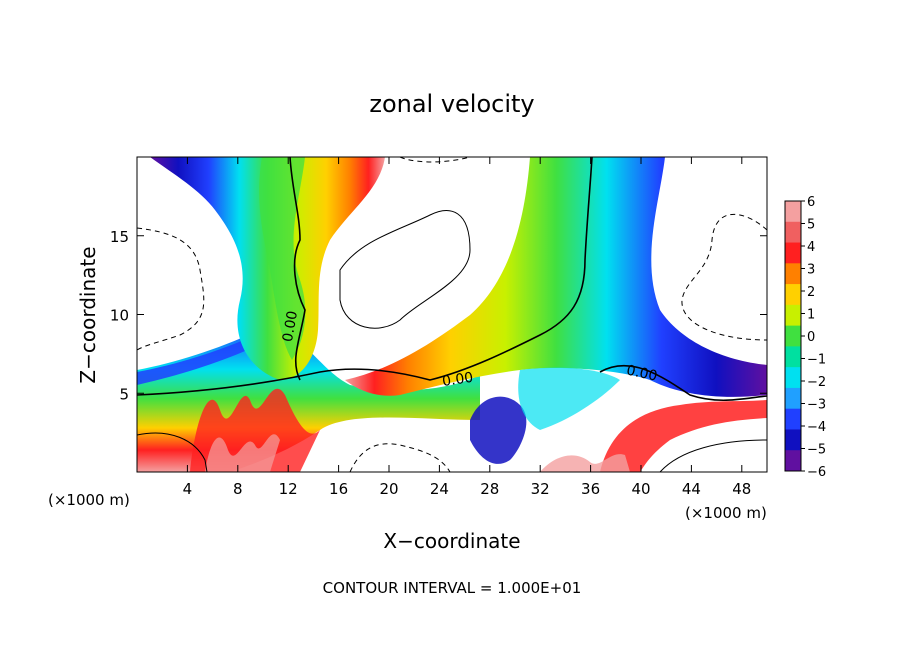  Describe the element at coordinates (726, 513) in the screenshot. I see `x-unit-right: (×1000 m)` at that location.